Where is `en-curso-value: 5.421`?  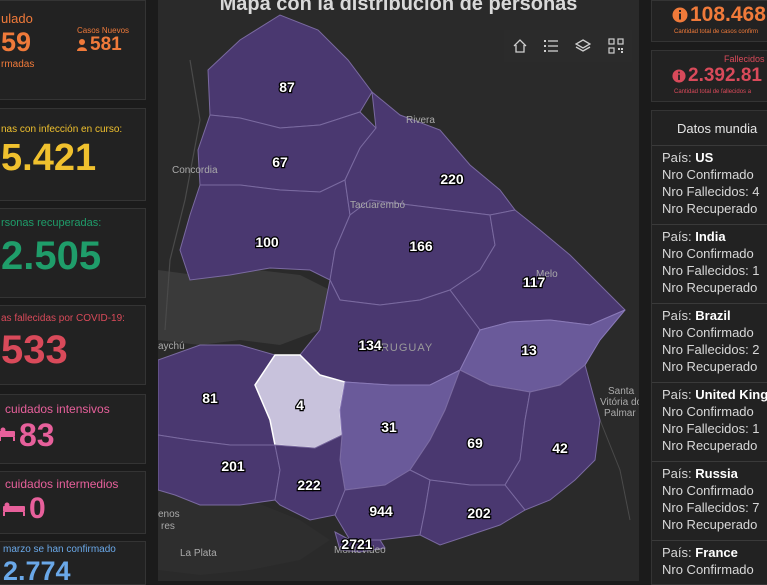 en-curso-value: 5.421 is located at coordinates (49, 158).